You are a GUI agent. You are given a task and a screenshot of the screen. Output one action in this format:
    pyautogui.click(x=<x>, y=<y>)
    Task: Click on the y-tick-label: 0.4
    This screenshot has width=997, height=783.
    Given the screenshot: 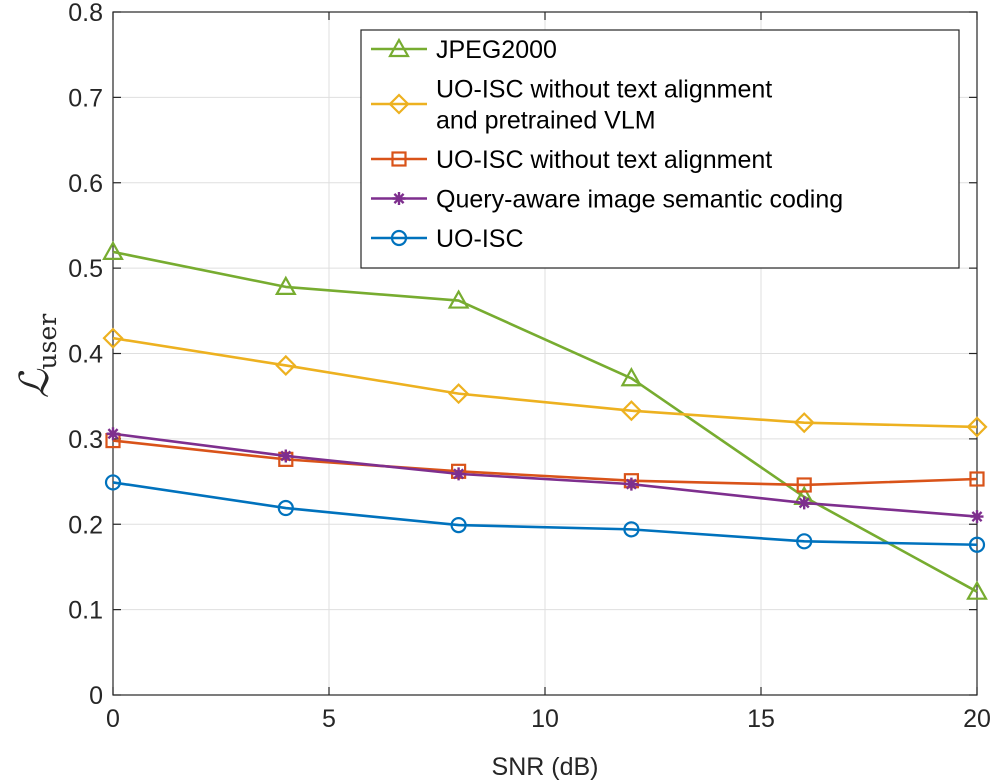 What is the action you would take?
    pyautogui.click(x=85, y=355)
    